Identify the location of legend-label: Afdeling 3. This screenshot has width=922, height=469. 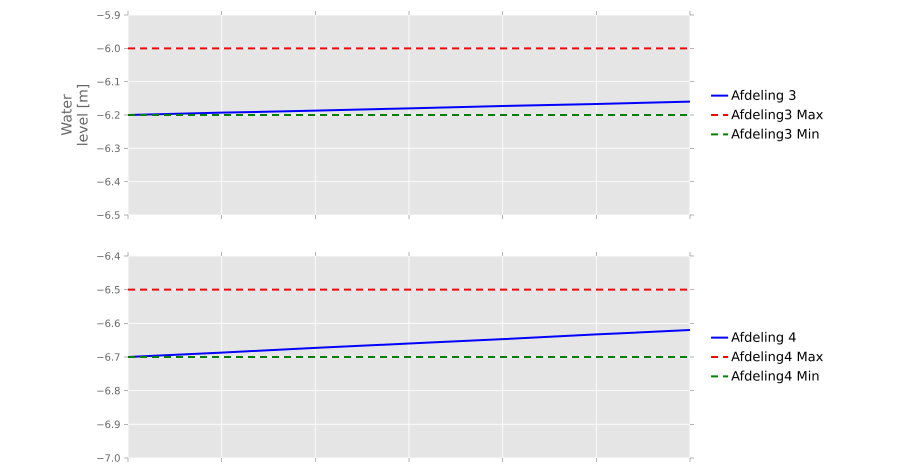
(763, 96).